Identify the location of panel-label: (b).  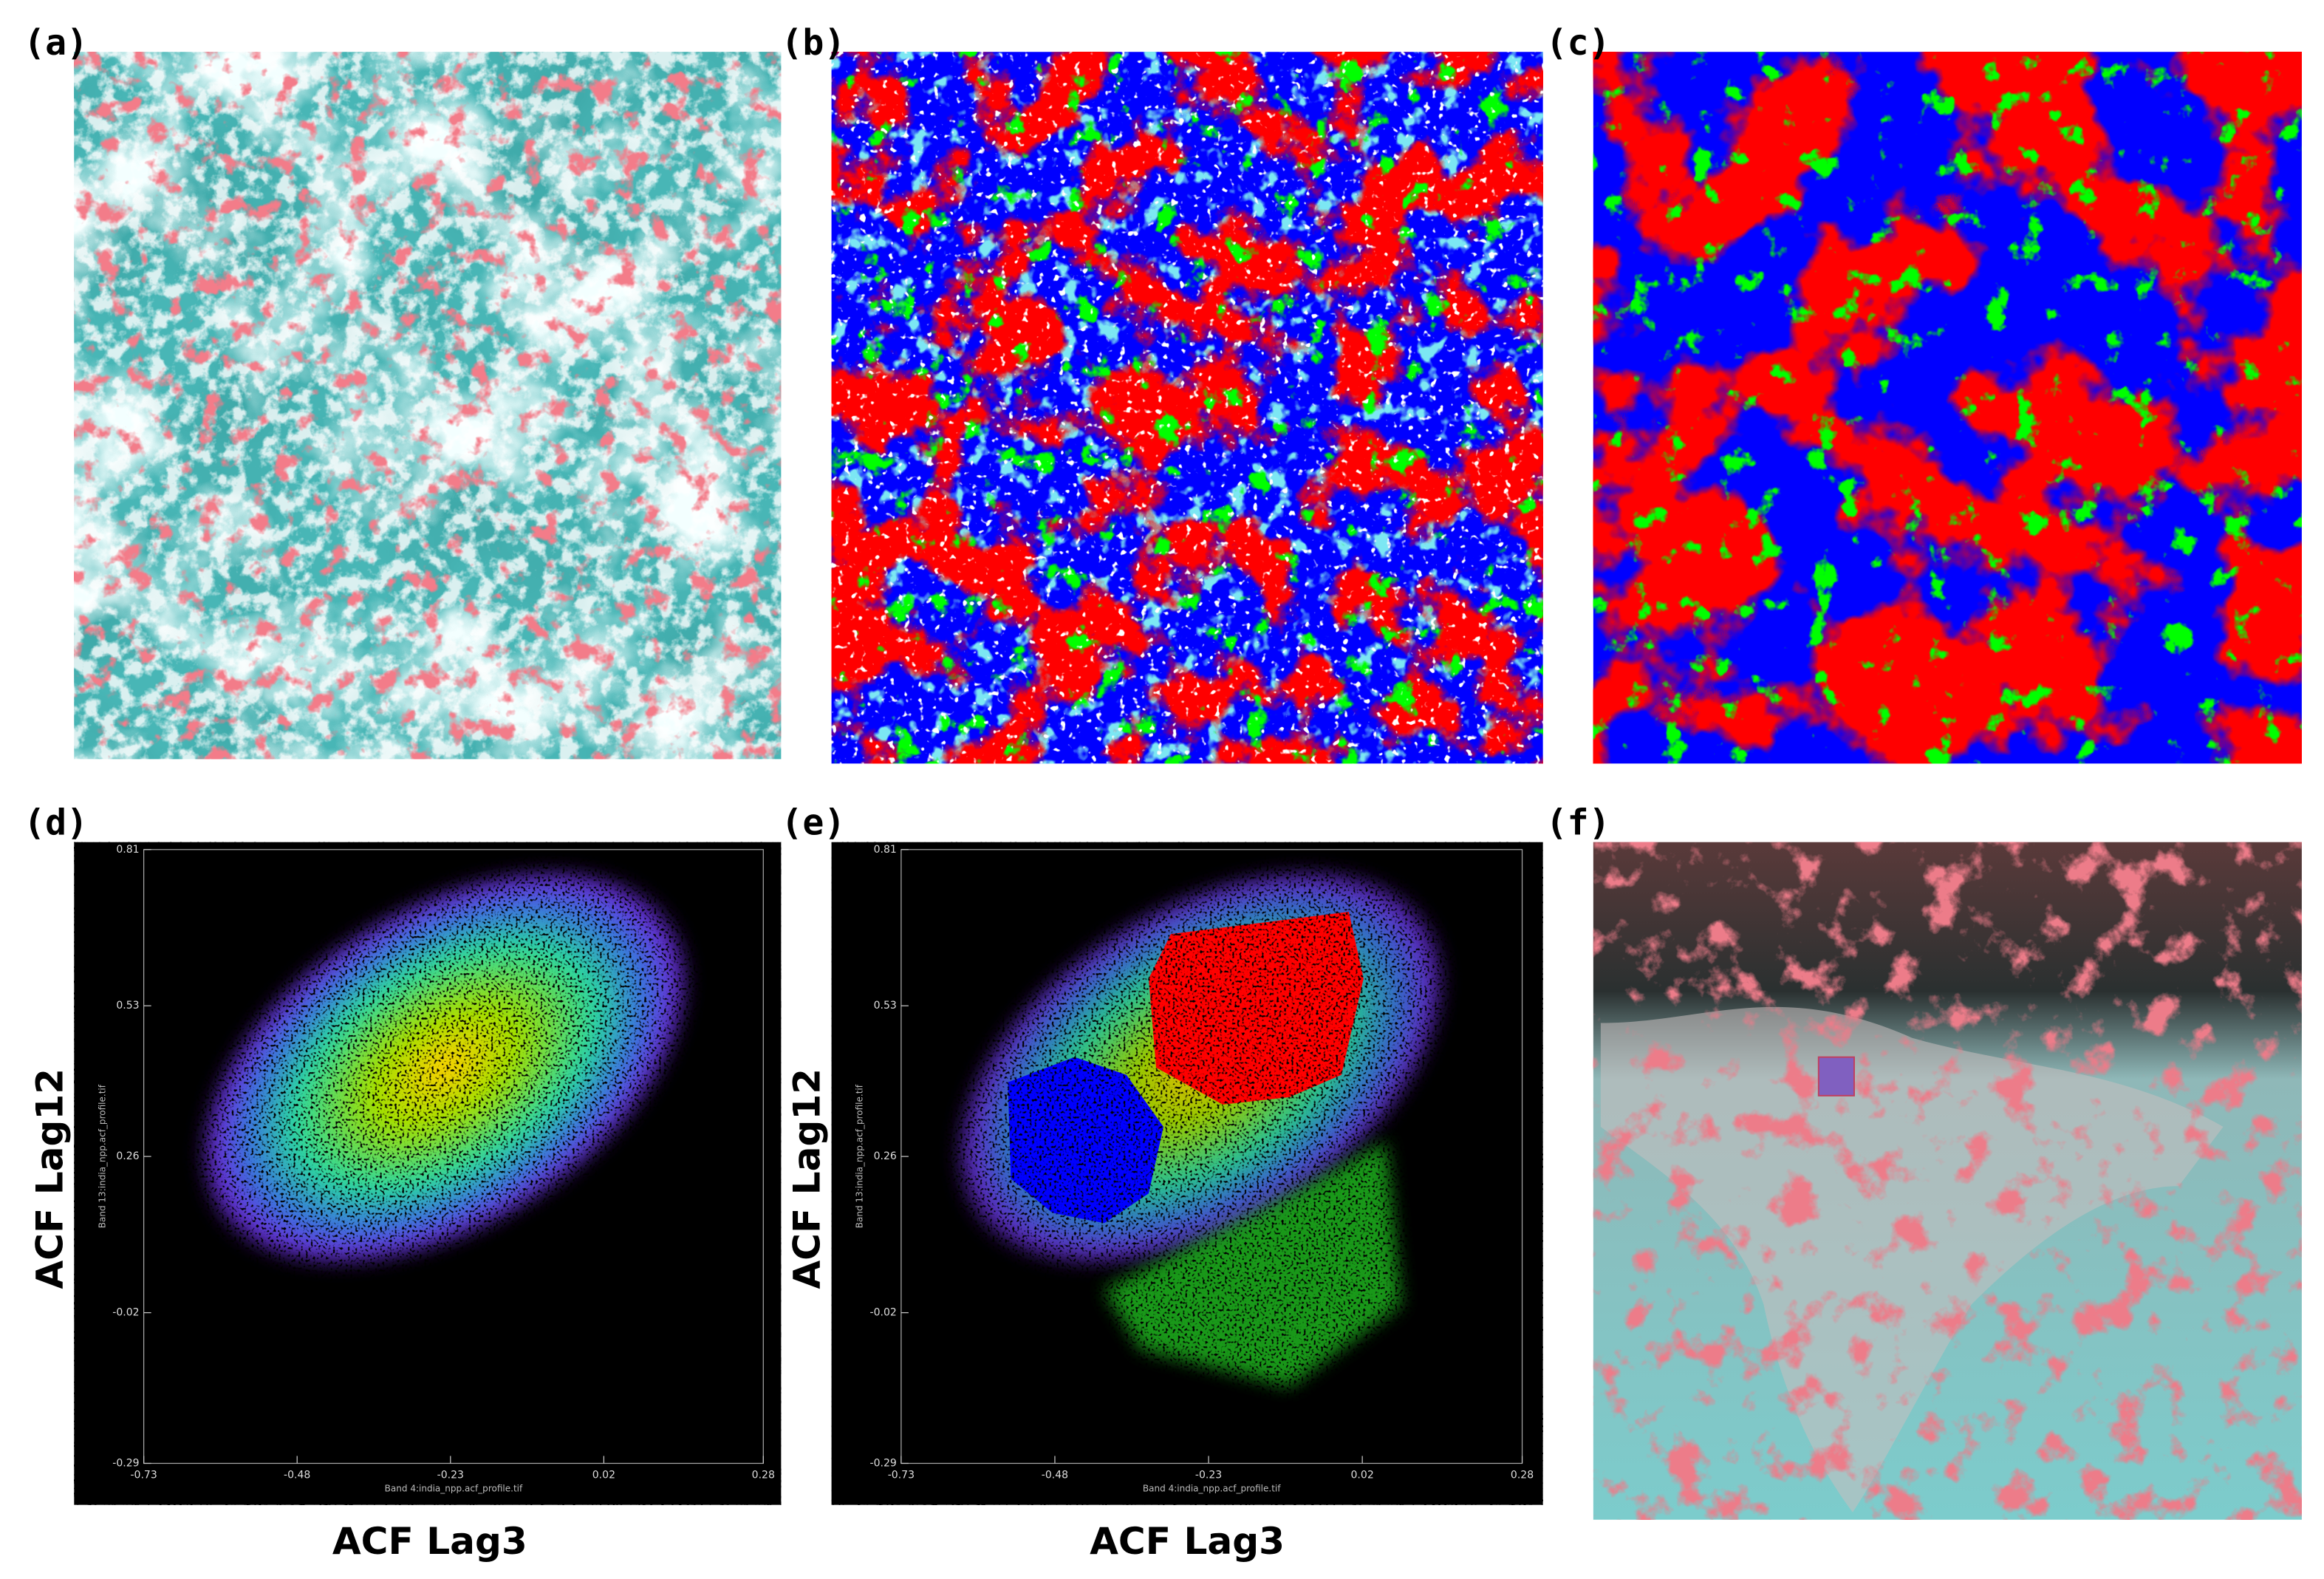
(813, 43).